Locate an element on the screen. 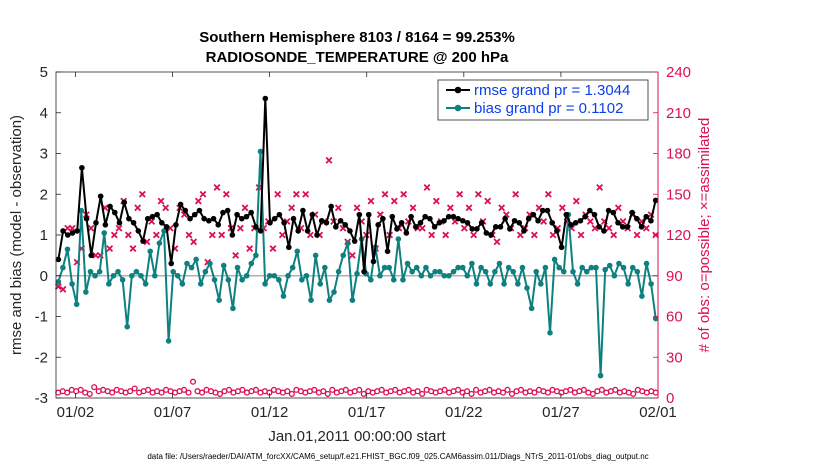 Image resolution: width=830 pixels, height=470 pixels. y-tick-label-right: 150 is located at coordinates (678, 194).